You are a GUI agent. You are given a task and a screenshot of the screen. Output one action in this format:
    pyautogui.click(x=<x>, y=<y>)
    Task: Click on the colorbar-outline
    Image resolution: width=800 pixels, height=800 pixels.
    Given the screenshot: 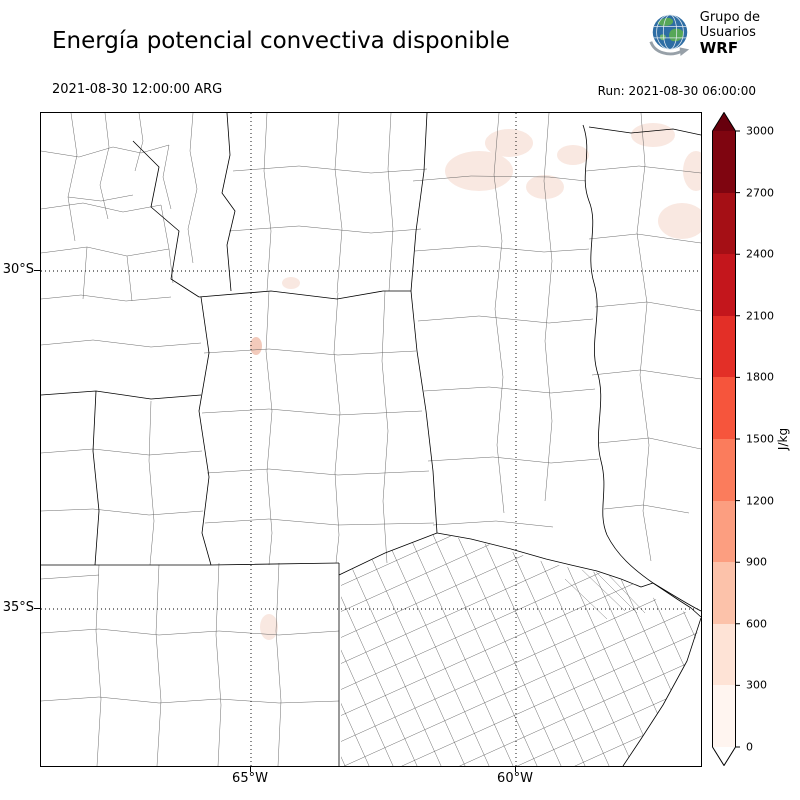 What is the action you would take?
    pyautogui.click(x=724, y=439)
    